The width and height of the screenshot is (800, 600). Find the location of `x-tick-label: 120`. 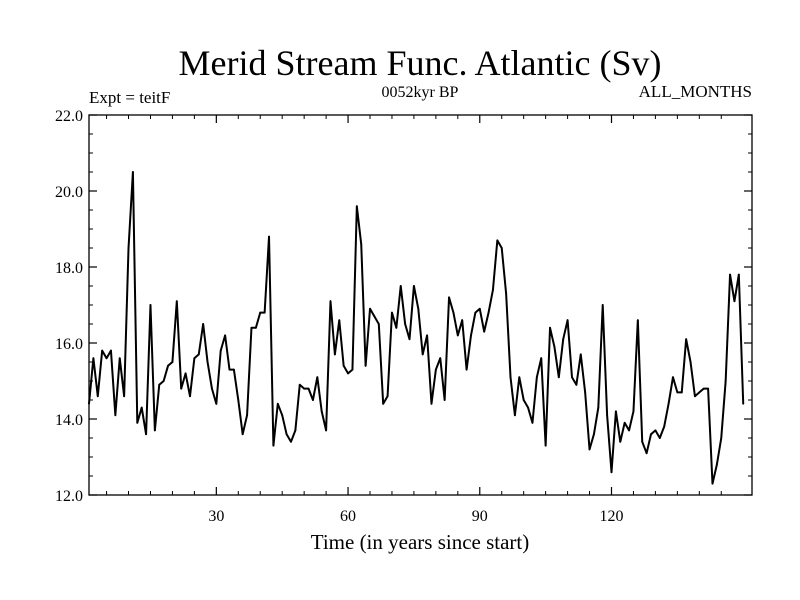

x-tick-label: 120 is located at coordinates (611, 516).